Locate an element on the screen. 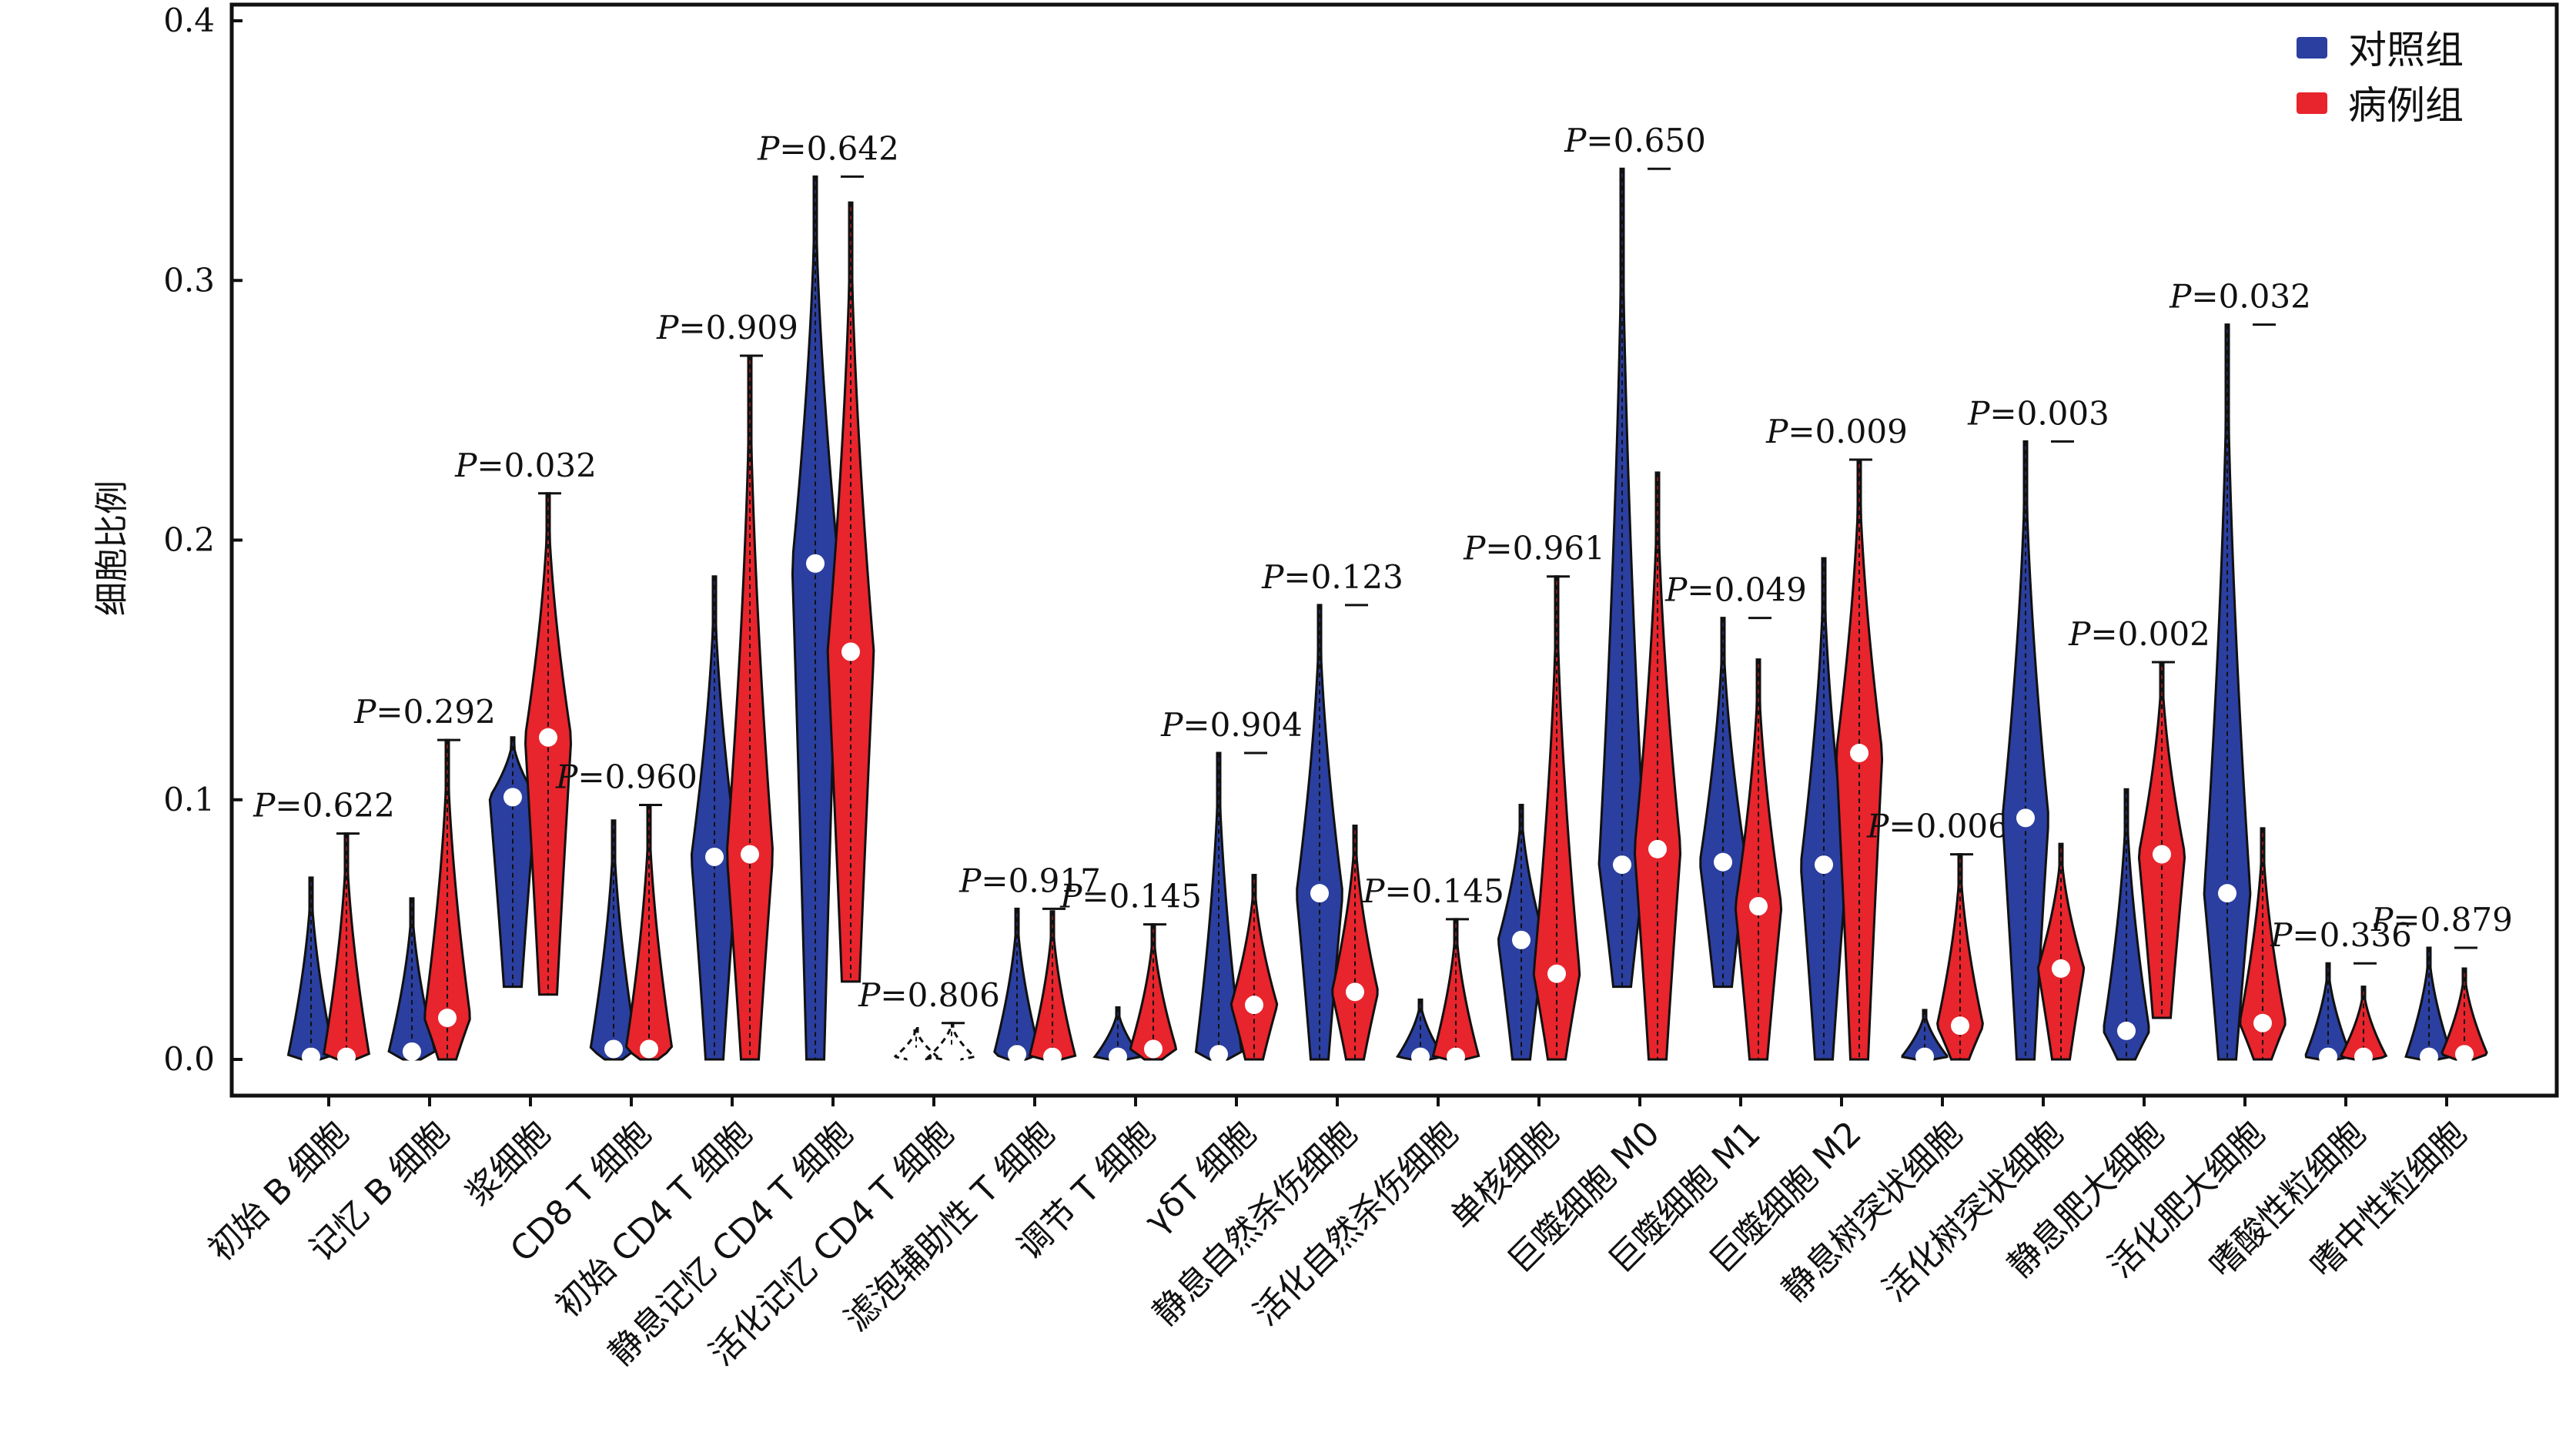 The width and height of the screenshot is (2576, 1439). violin-group: P=0.123 is located at coordinates (1332, 809).